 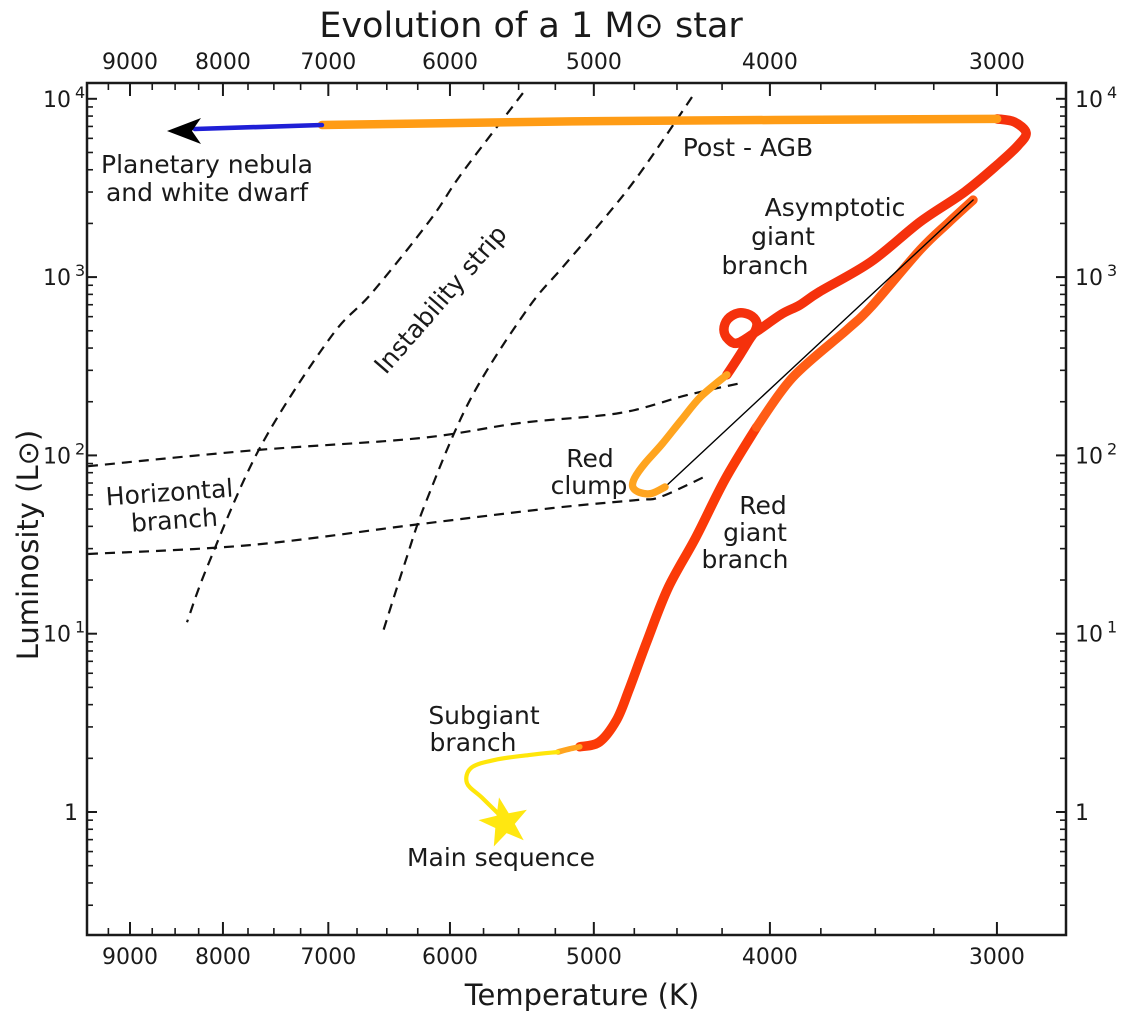 I want to click on x-axis-top-tick-label-7000: 7000, so click(x=328, y=62).